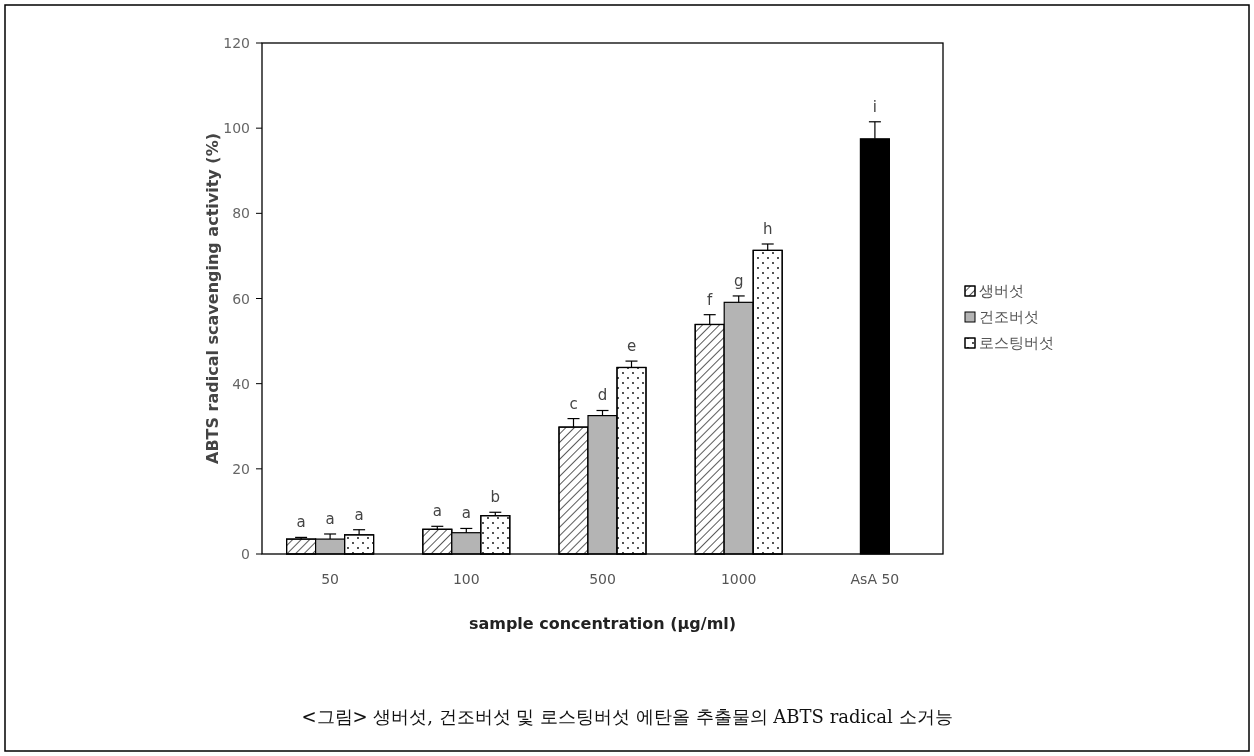 The image size is (1254, 756). I want to click on data-label: e, so click(631, 346).